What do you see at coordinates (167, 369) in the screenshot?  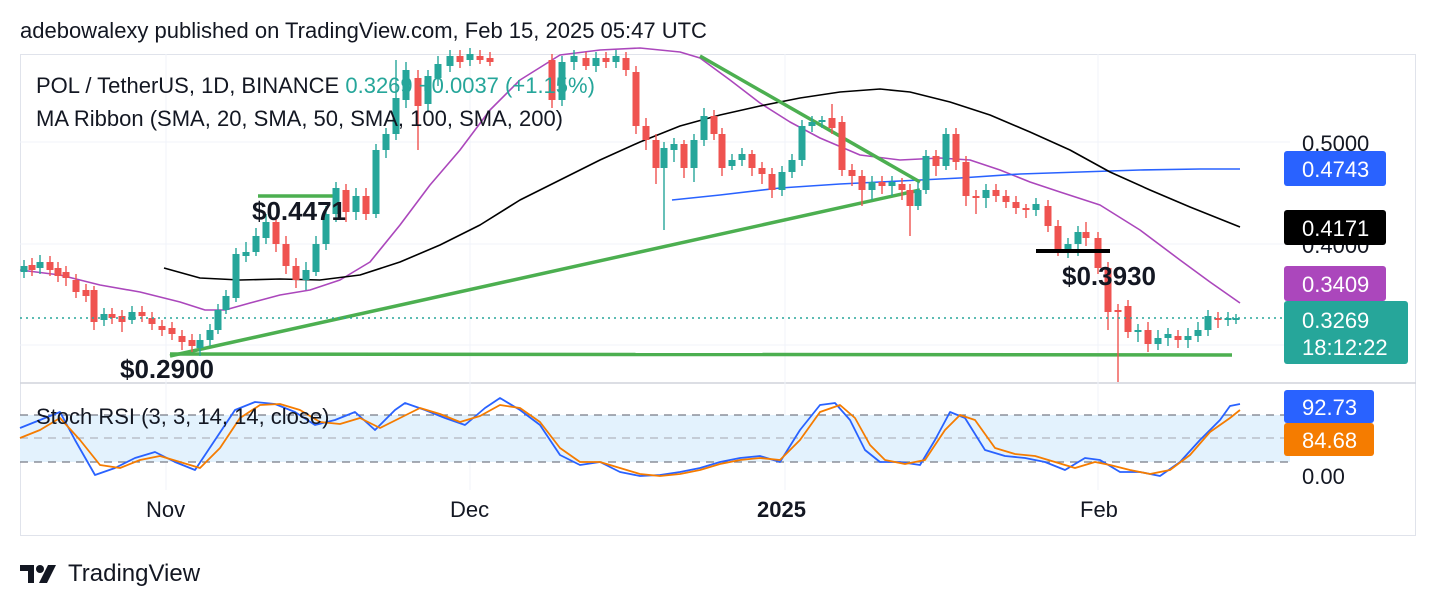 I see `annotation-low: $0.2900` at bounding box center [167, 369].